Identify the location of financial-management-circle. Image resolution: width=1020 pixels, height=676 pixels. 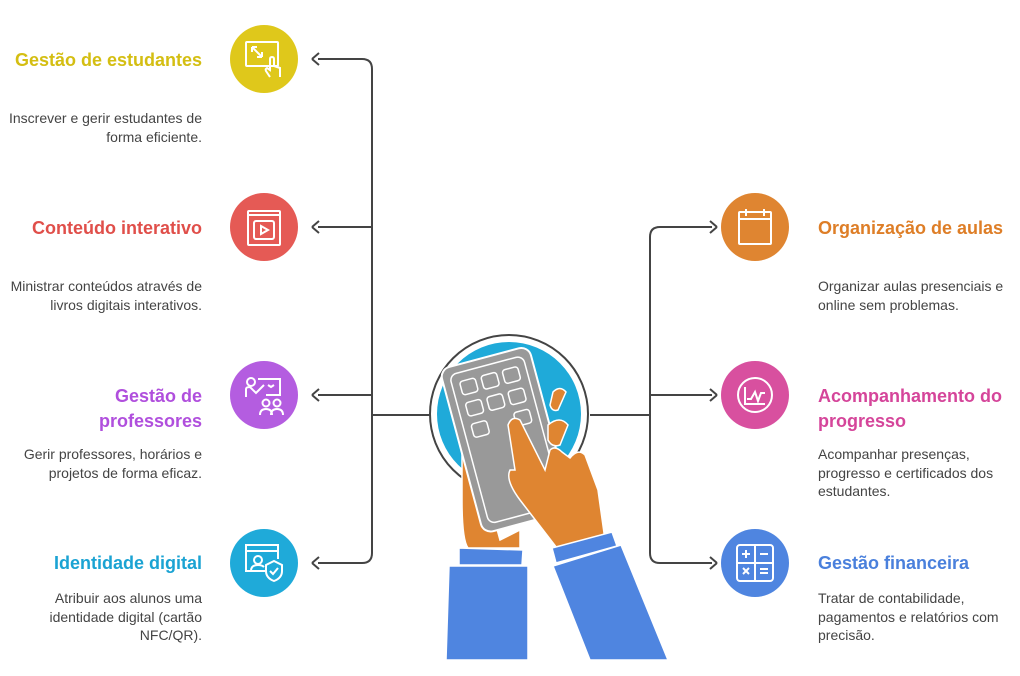
(755, 563).